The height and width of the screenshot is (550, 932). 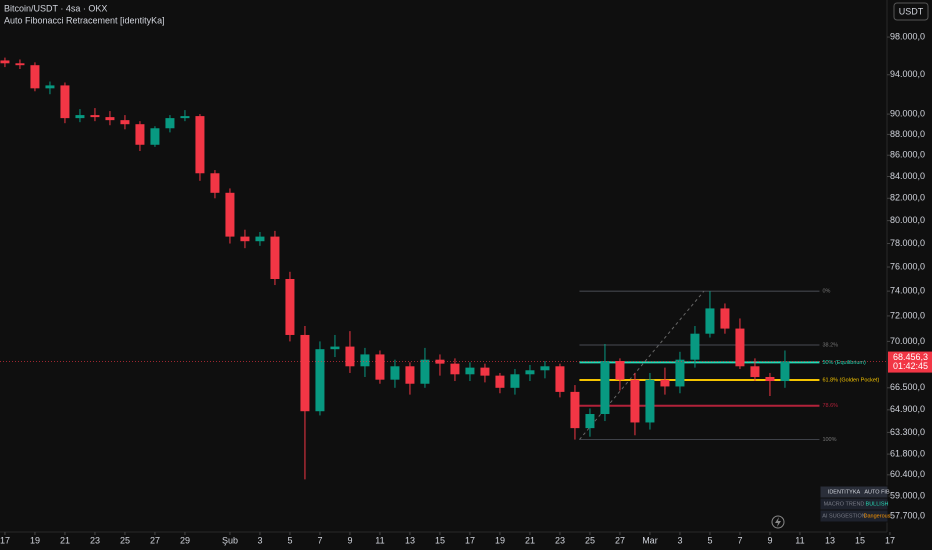 What do you see at coordinates (850, 380) in the screenshot?
I see `fib-label: 61.8% (Golden Pocket)` at bounding box center [850, 380].